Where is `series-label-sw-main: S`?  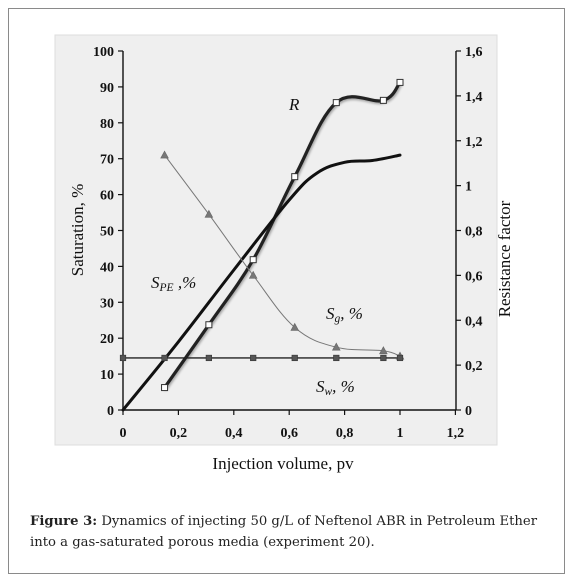
series-label-sw-main: S is located at coordinates (320, 386).